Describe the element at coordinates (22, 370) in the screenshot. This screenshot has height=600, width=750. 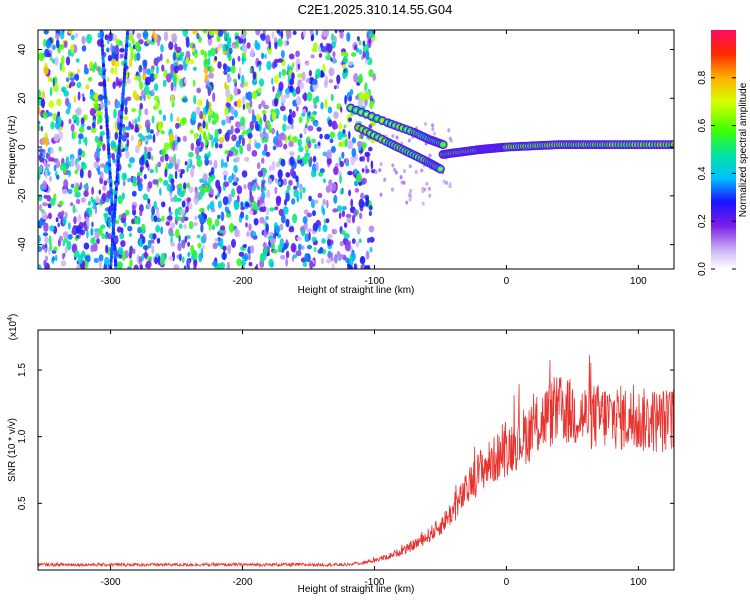
I see `snr-y-tick-label: 1.5` at that location.